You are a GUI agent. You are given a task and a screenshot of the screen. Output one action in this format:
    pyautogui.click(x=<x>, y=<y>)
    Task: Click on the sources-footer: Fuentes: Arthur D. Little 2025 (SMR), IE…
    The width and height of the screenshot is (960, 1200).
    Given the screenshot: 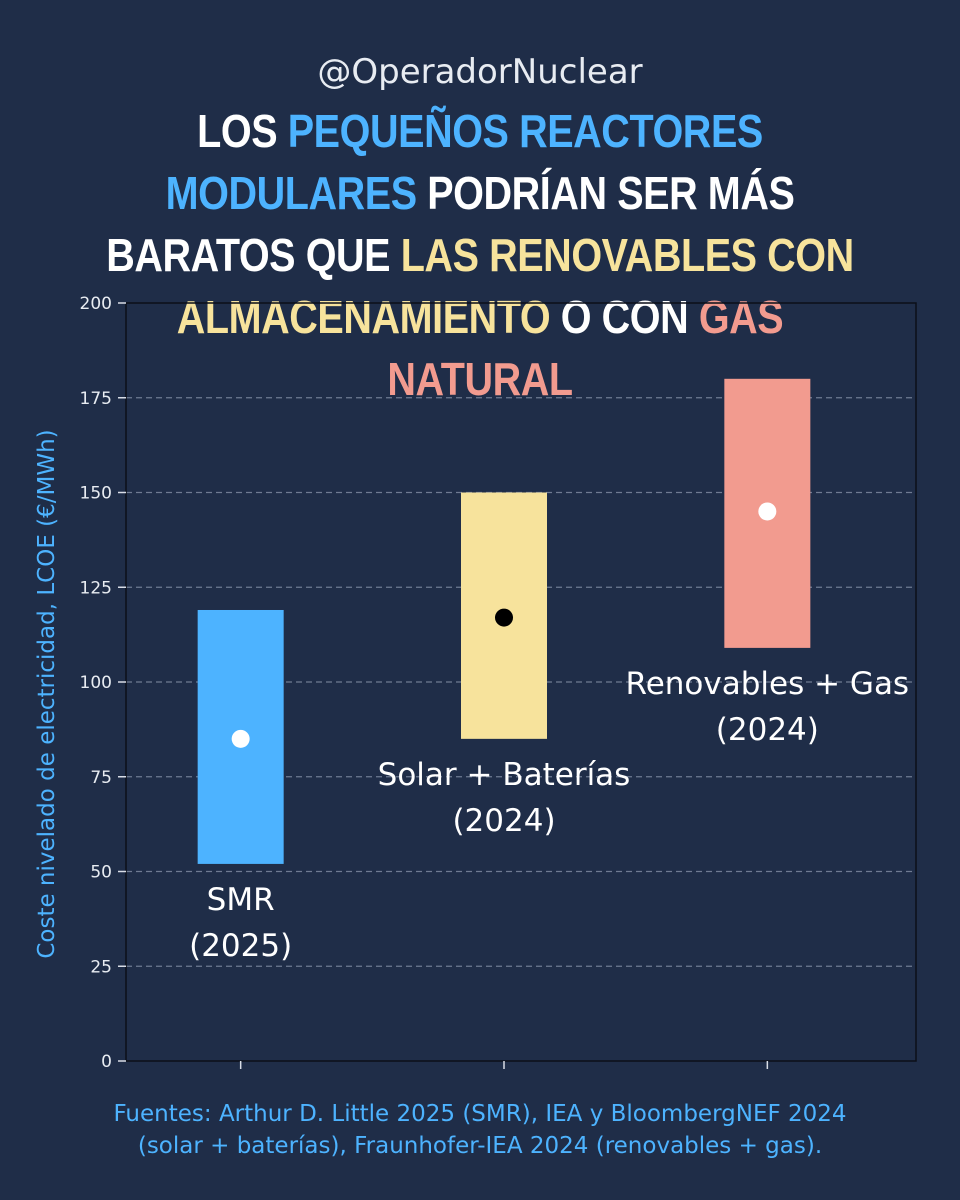 What is the action you would take?
    pyautogui.click(x=480, y=1130)
    